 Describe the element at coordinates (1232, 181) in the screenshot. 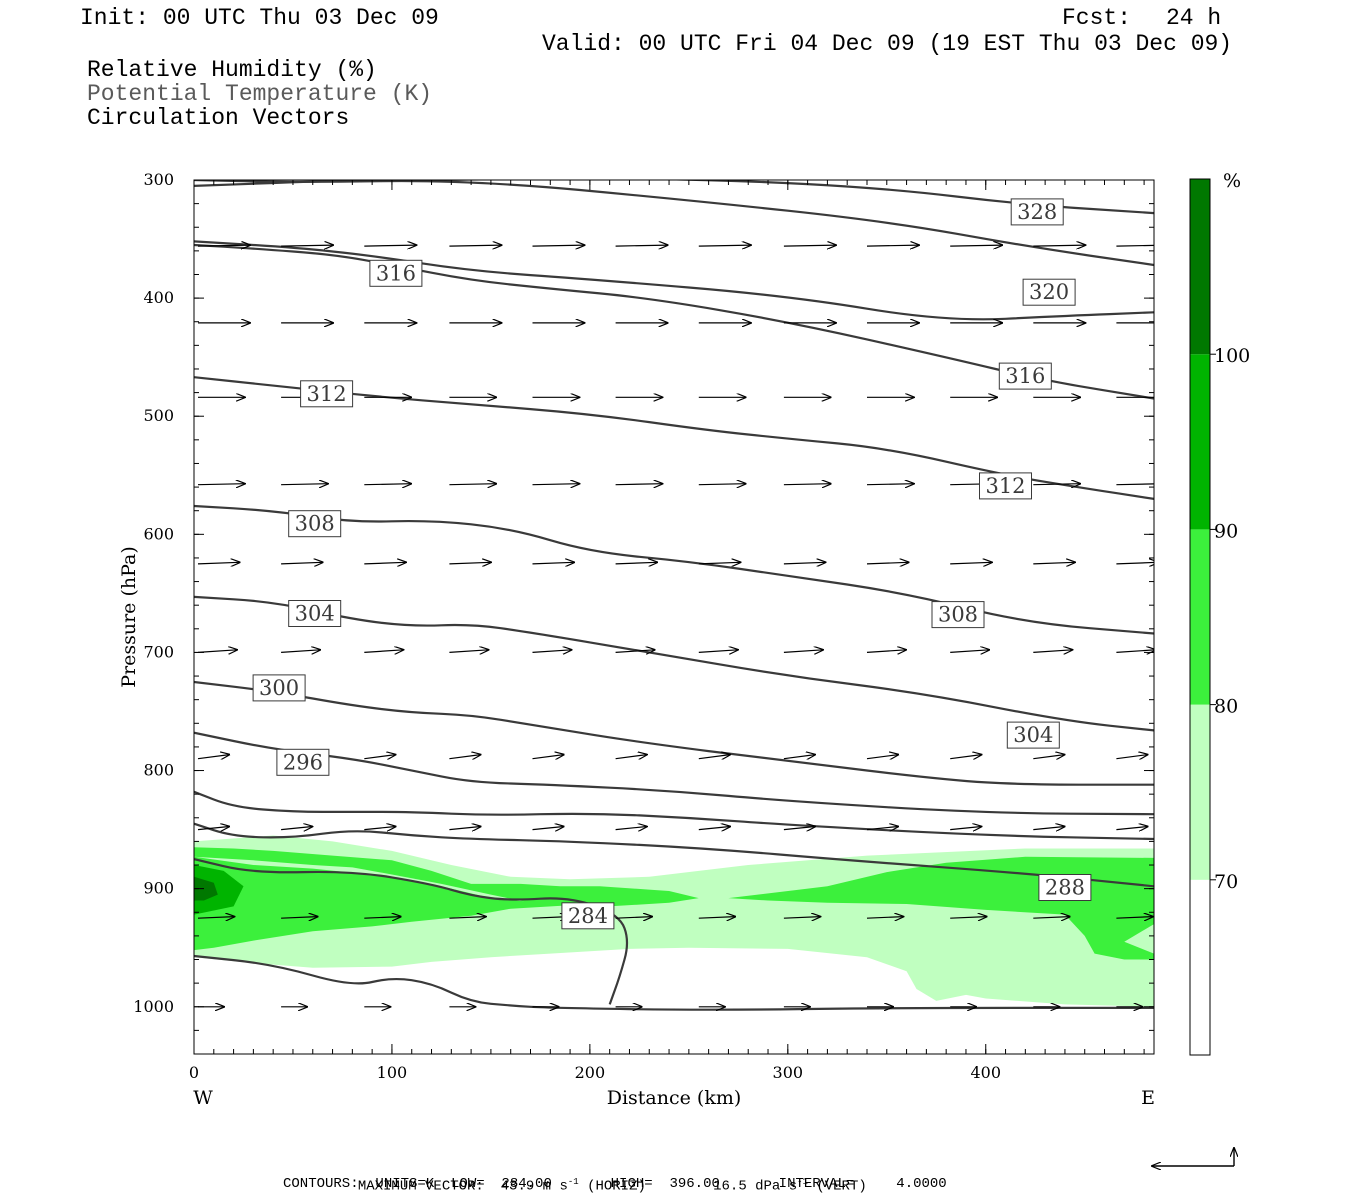

I see `colorbar-unit: %` at that location.